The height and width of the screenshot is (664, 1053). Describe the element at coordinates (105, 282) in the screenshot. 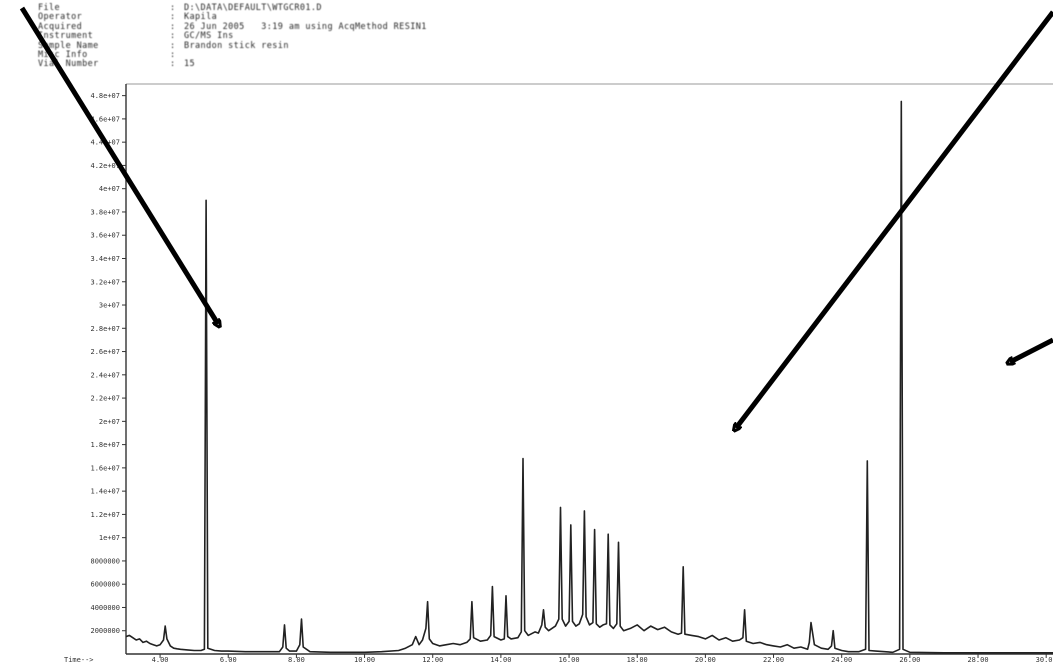

I see `y-tick-label: 3.2e+07` at that location.